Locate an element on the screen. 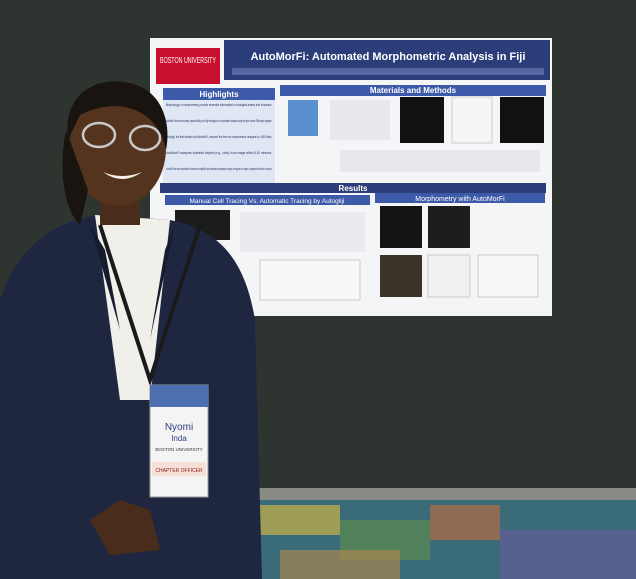  methods-header is located at coordinates (413, 90).